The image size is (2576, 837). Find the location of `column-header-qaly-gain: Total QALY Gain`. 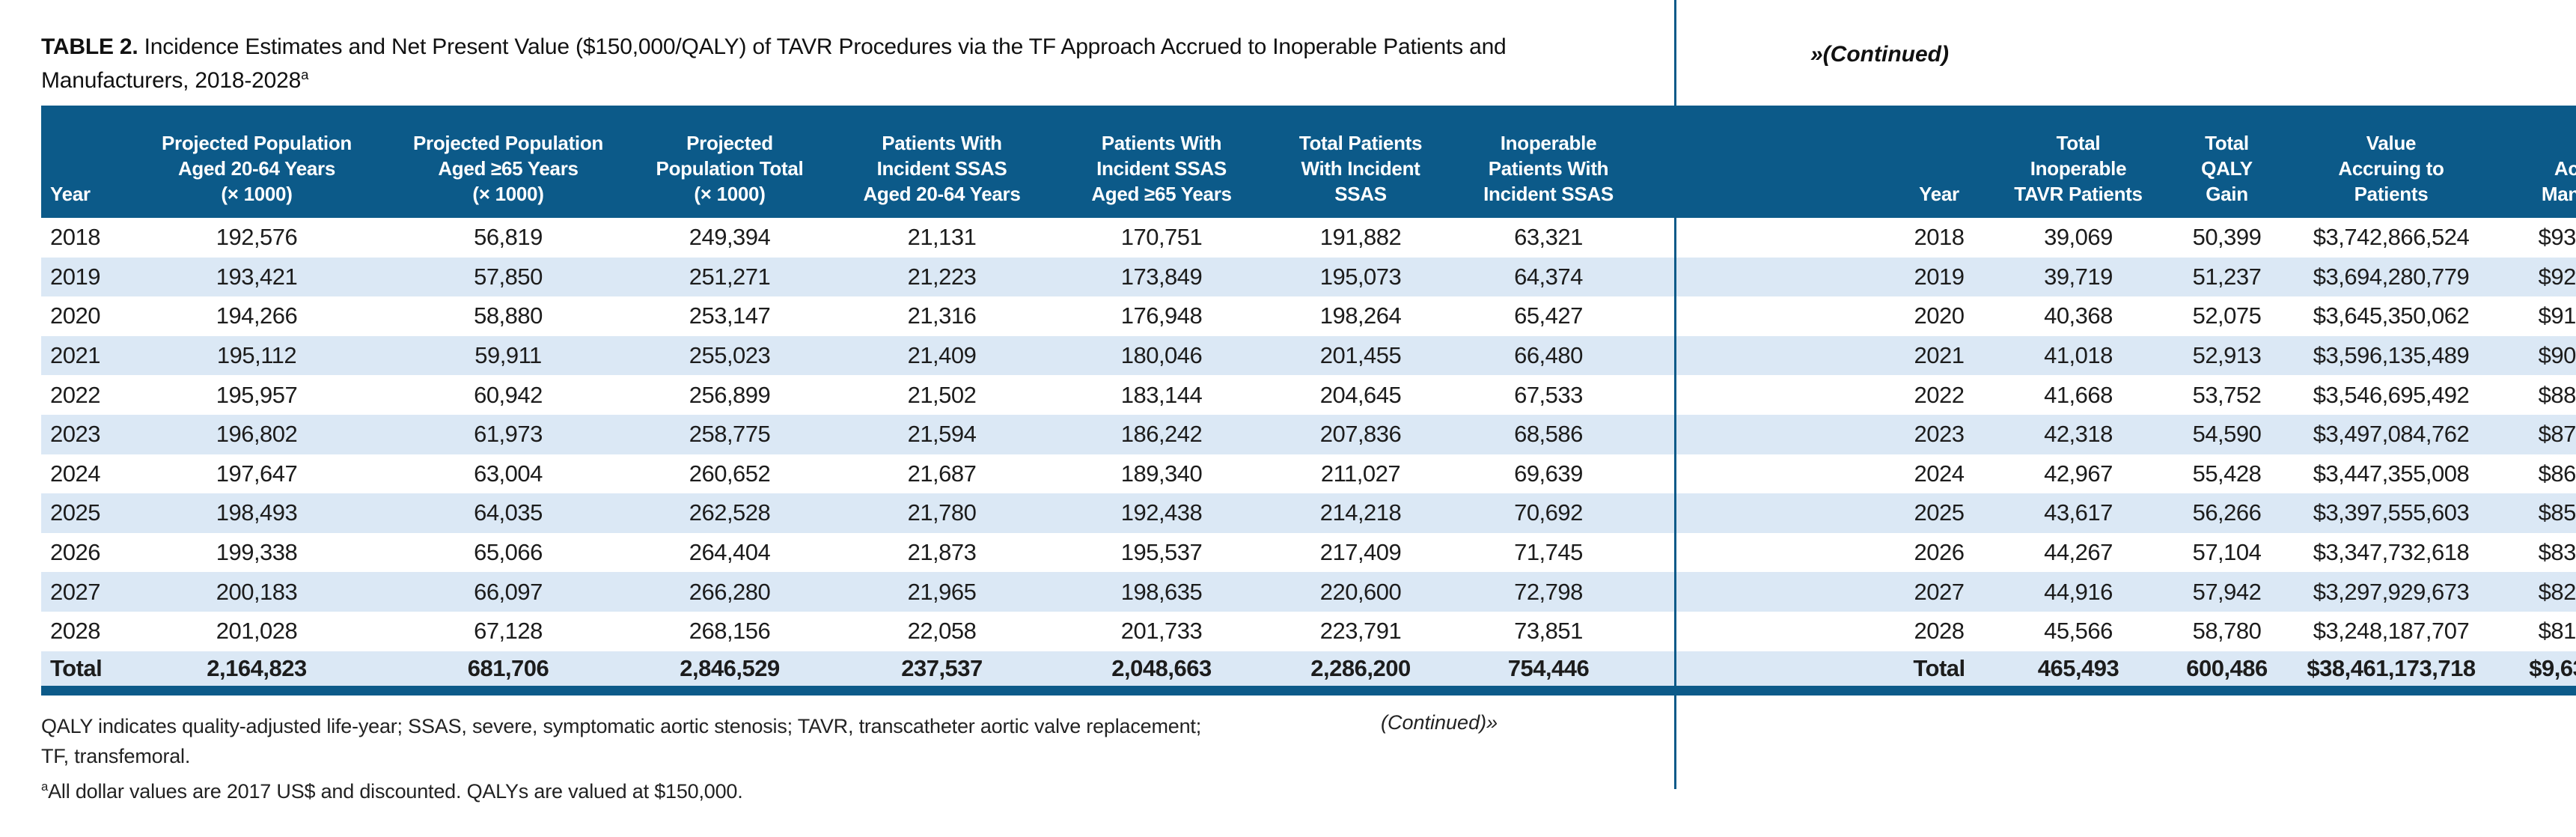

column-header-qaly-gain: Total QALY Gain is located at coordinates (2226, 162).